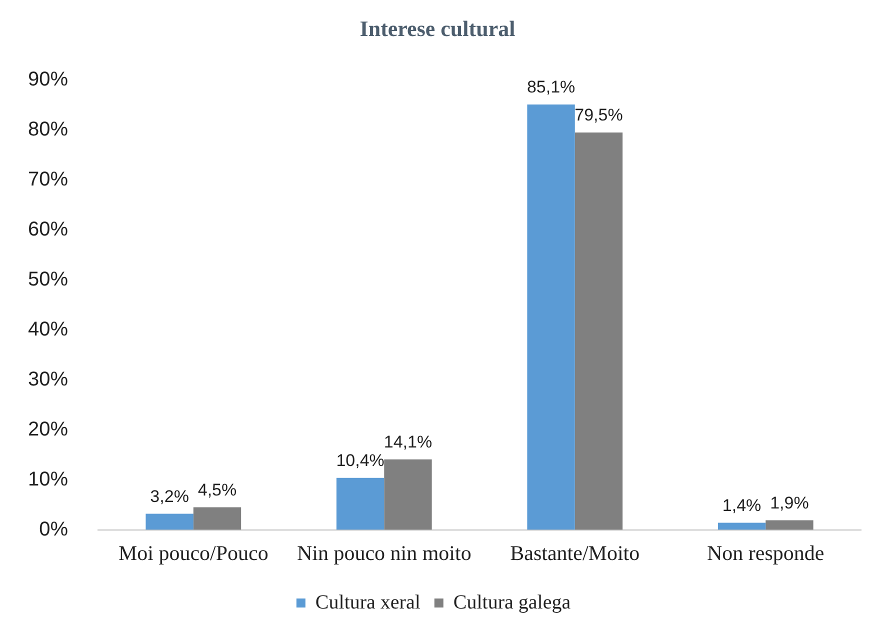 The height and width of the screenshot is (633, 875). Describe the element at coordinates (575, 552) in the screenshot. I see `x-tick-label: Bastante/Moito` at that location.